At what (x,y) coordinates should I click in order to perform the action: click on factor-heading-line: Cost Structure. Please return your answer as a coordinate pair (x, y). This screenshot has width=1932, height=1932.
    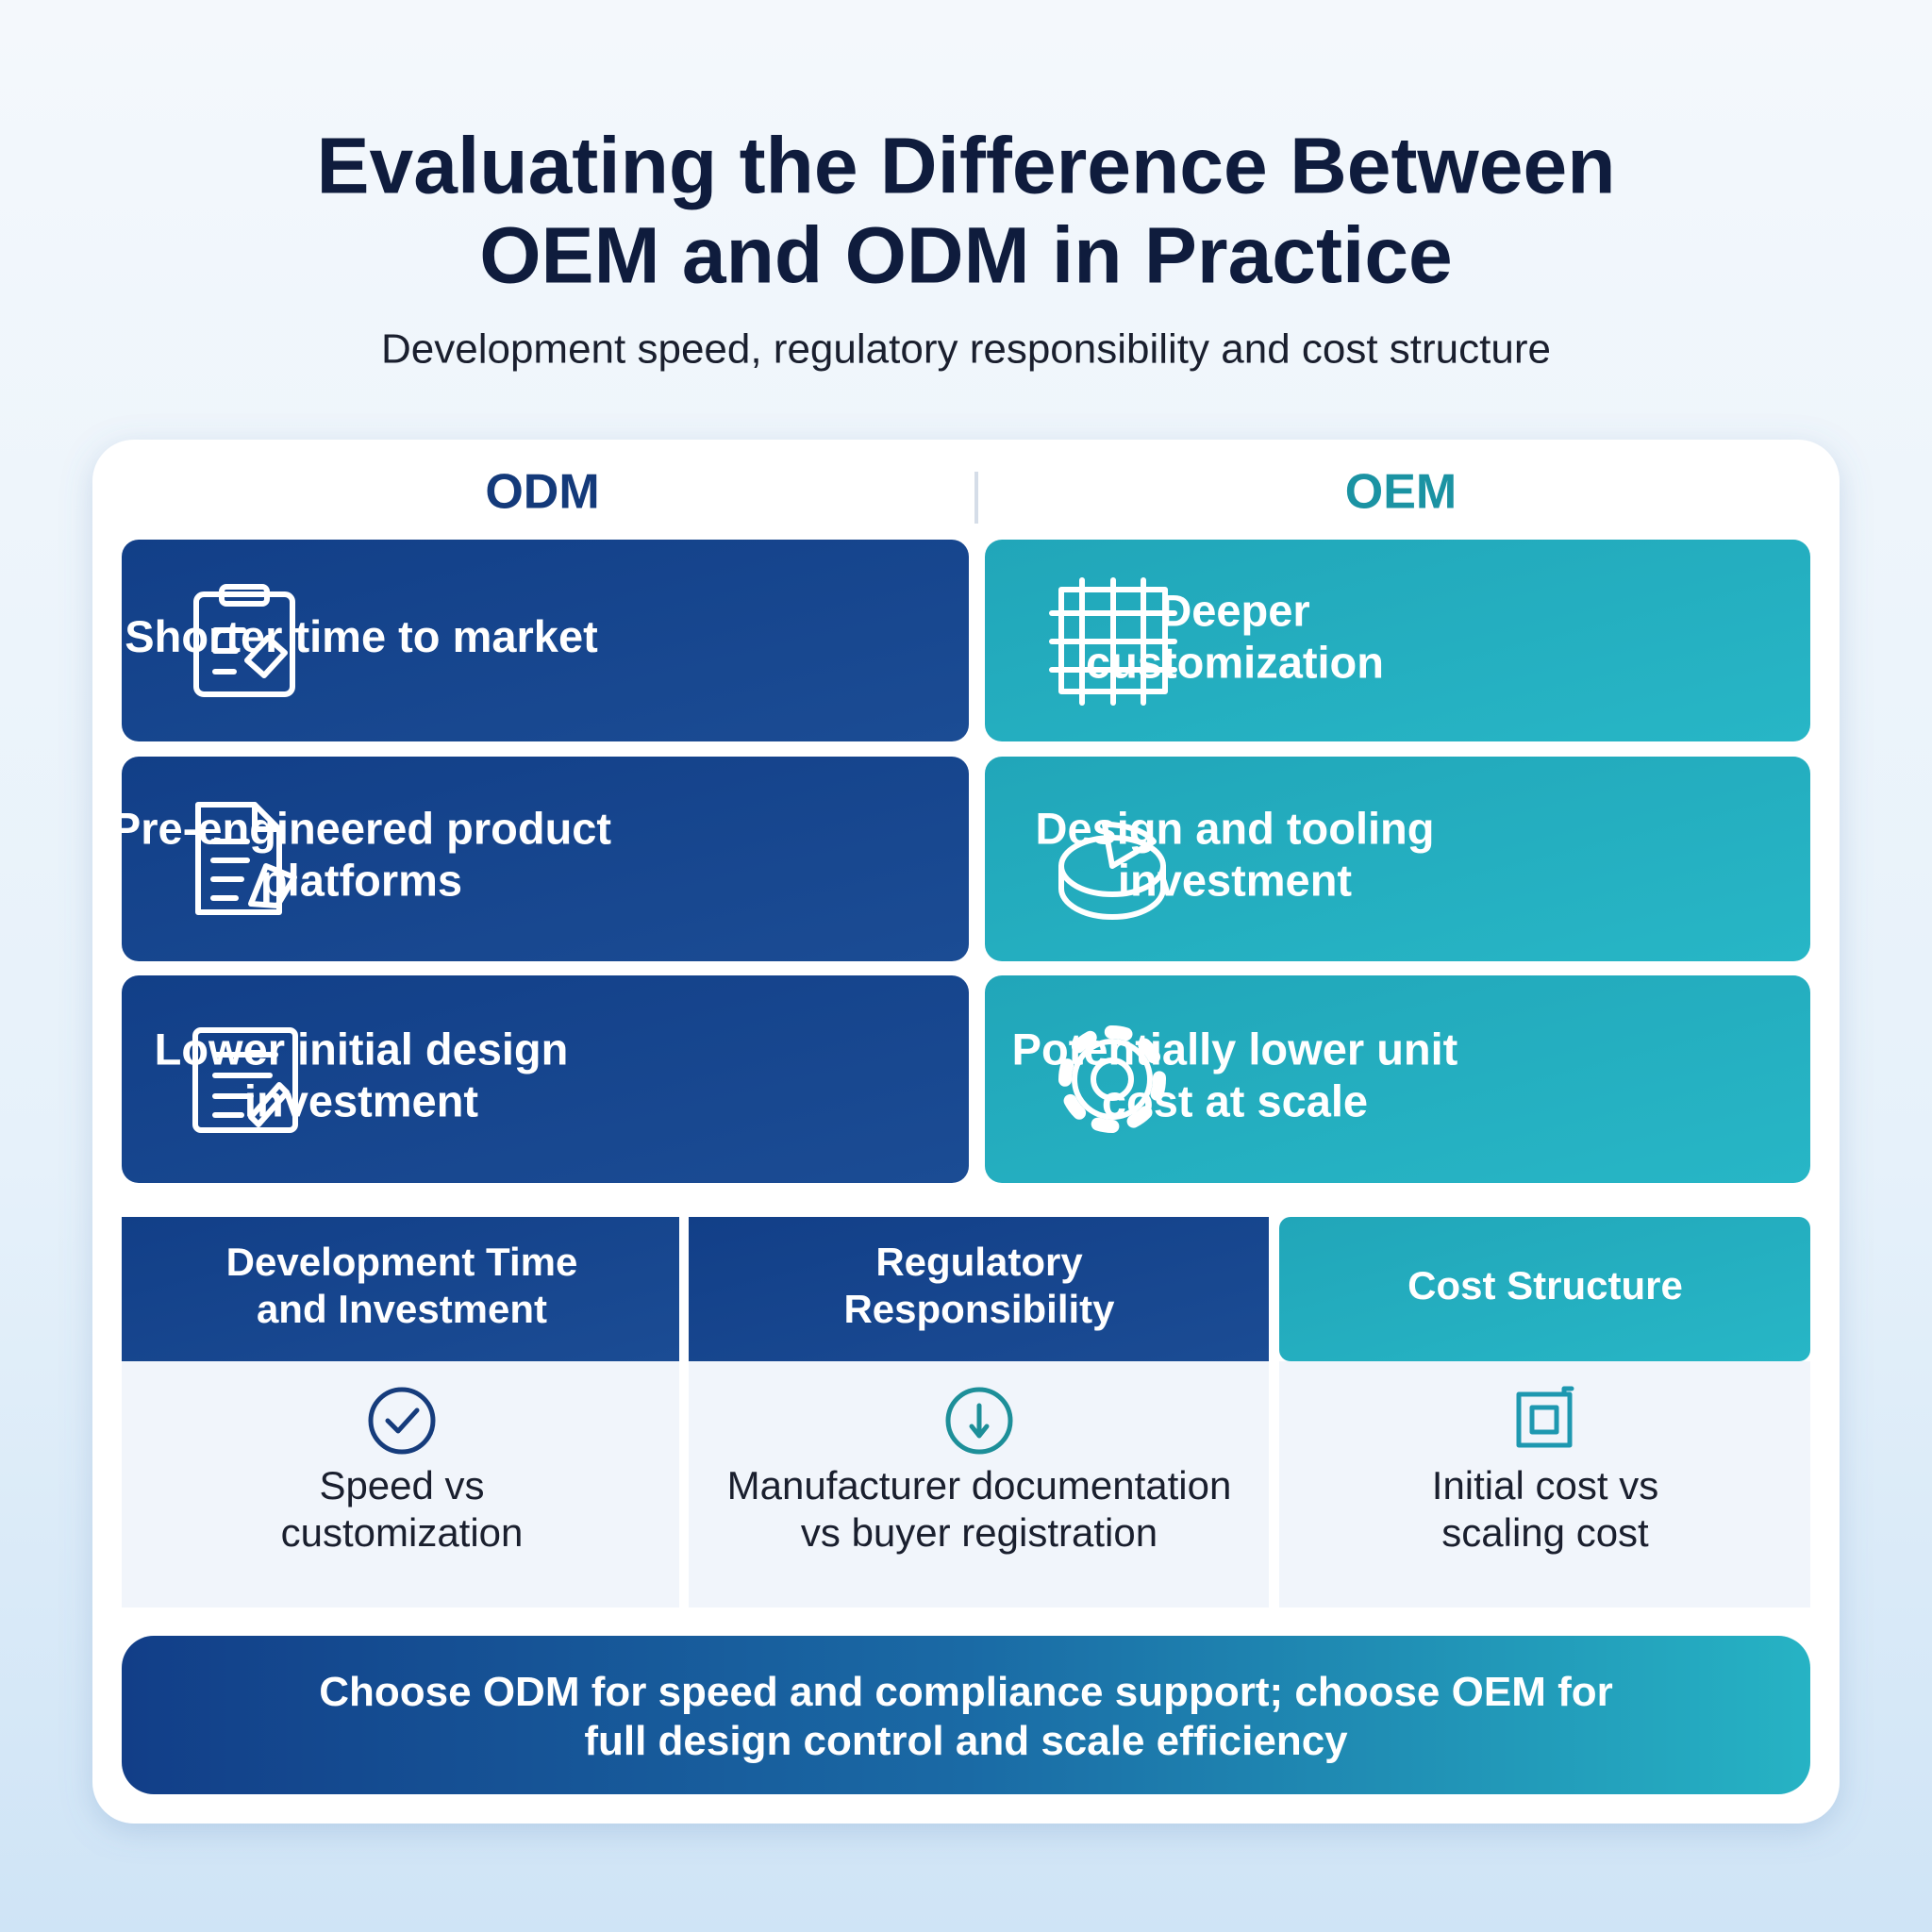
    Looking at the image, I should click on (1545, 1285).